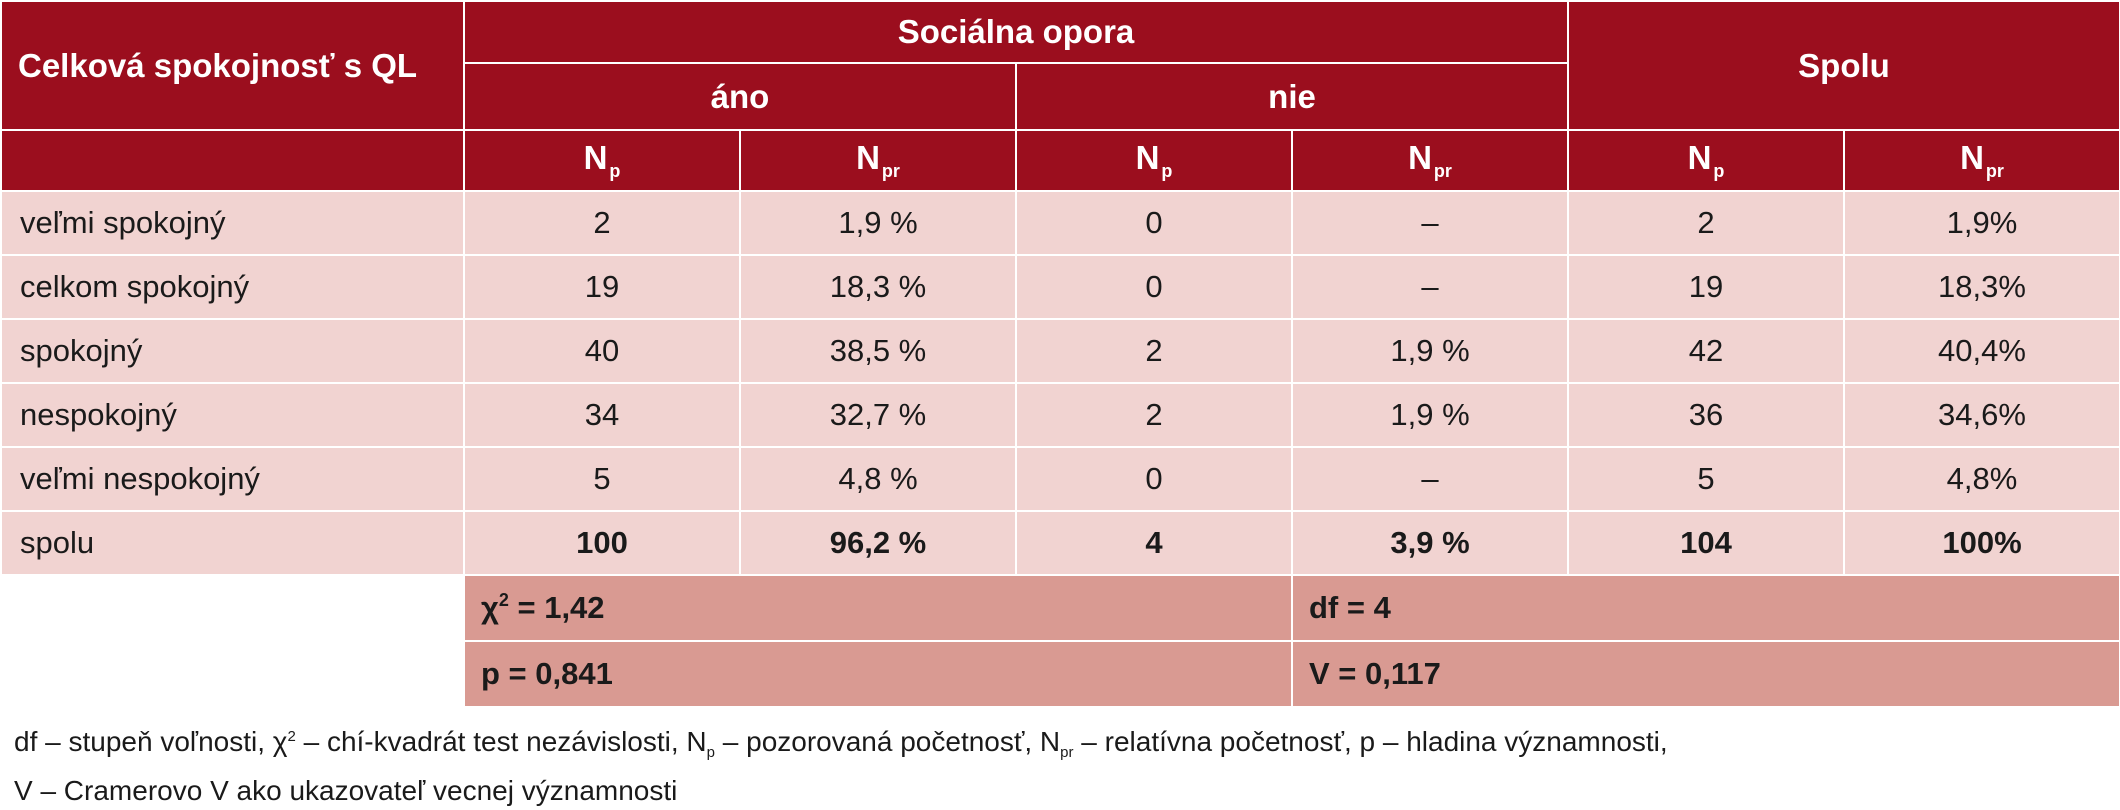 This screenshot has height=810, width=2120. I want to click on table-row: veľmi nespokojný 5 4,8 % 0 – 5 4,8%, so click(1060, 479).